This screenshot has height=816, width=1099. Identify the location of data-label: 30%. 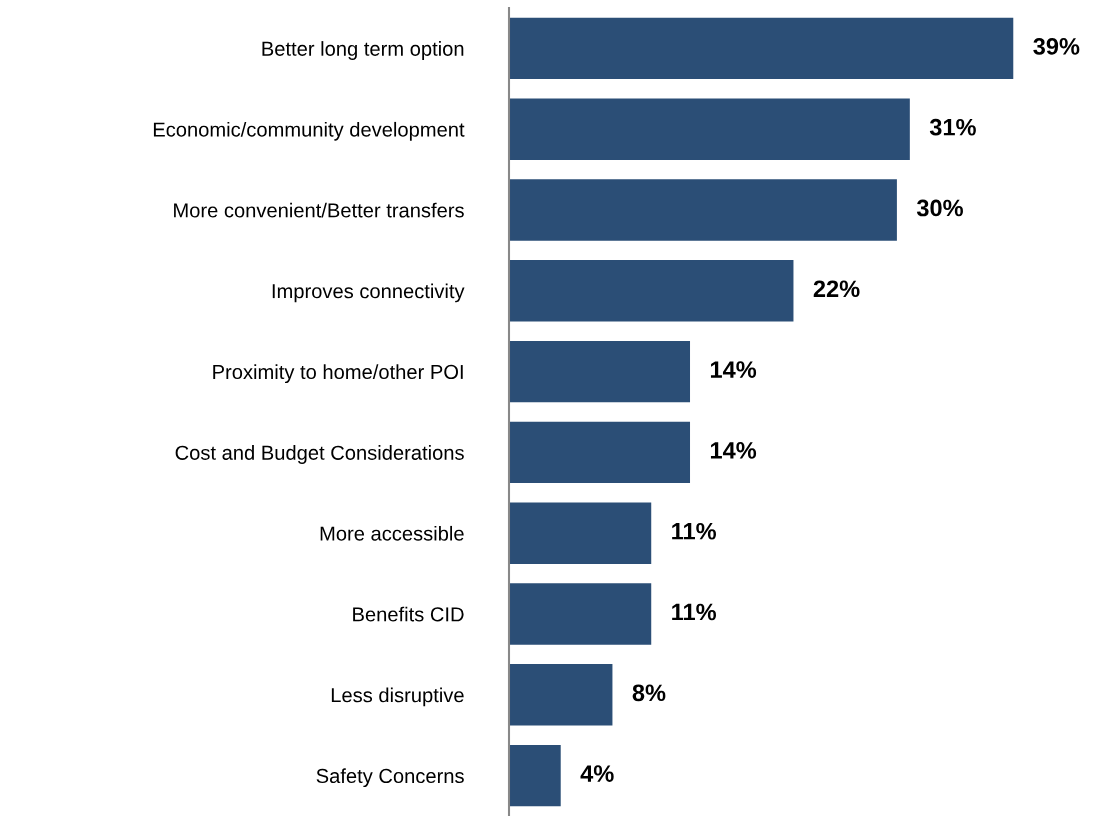
(939, 208).